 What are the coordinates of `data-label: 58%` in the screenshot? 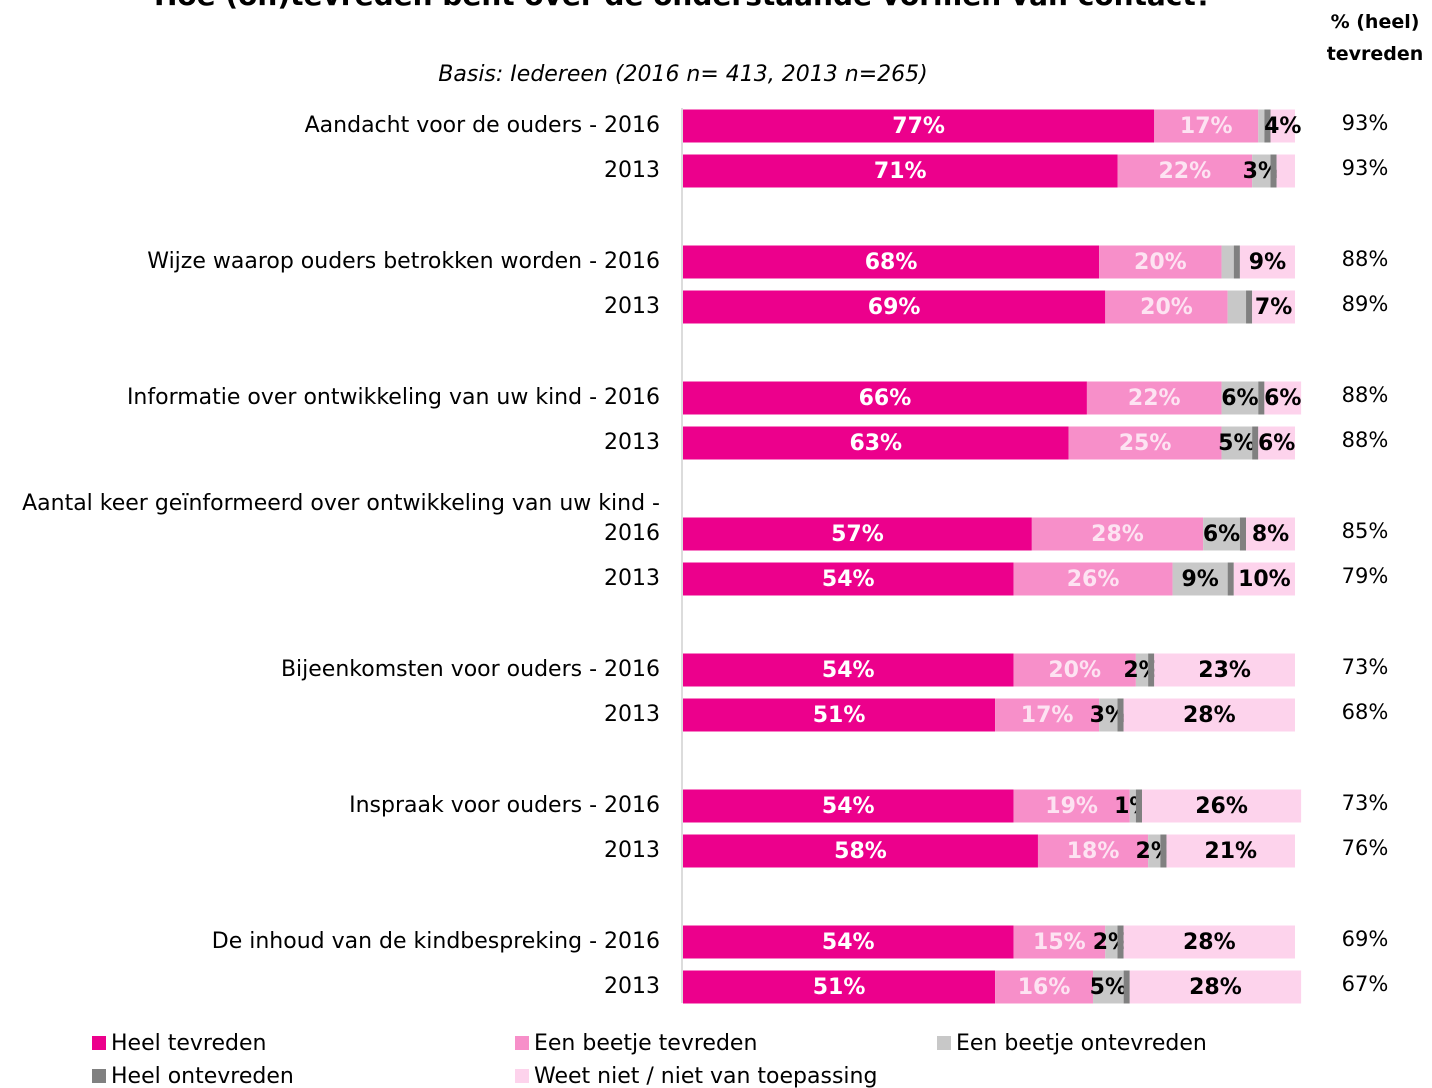 It's located at (860, 851).